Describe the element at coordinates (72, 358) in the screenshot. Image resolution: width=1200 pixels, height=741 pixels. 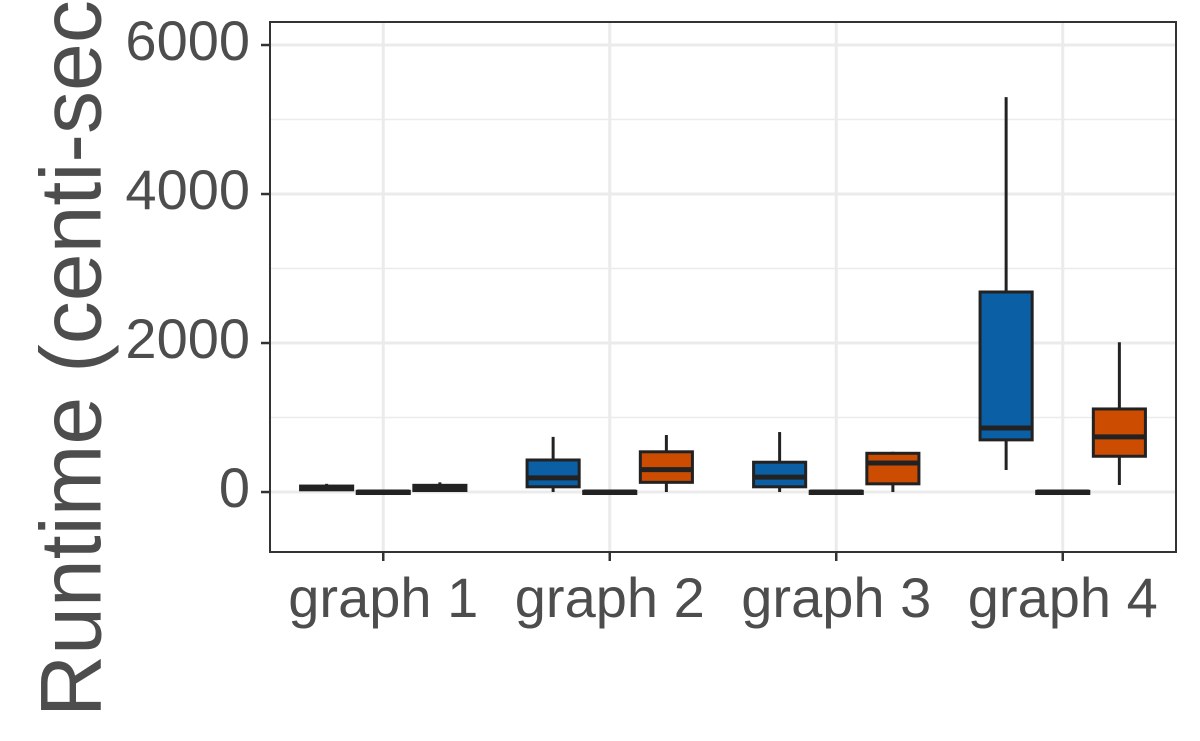
I see `y-axis-title: Runtime (centi-seconds)` at that location.